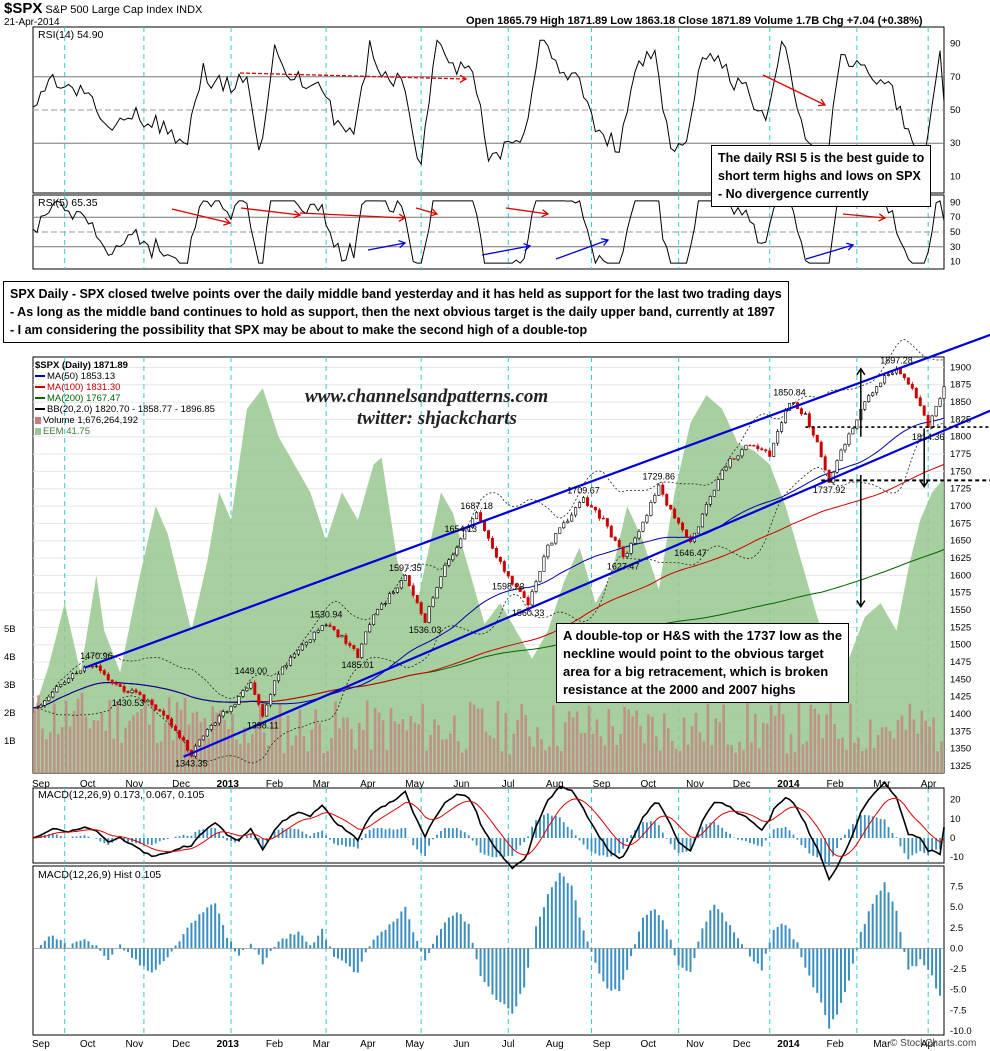 This screenshot has width=990, height=1051. Describe the element at coordinates (955, 262) in the screenshot. I see `rsi-tick-label: 10` at that location.